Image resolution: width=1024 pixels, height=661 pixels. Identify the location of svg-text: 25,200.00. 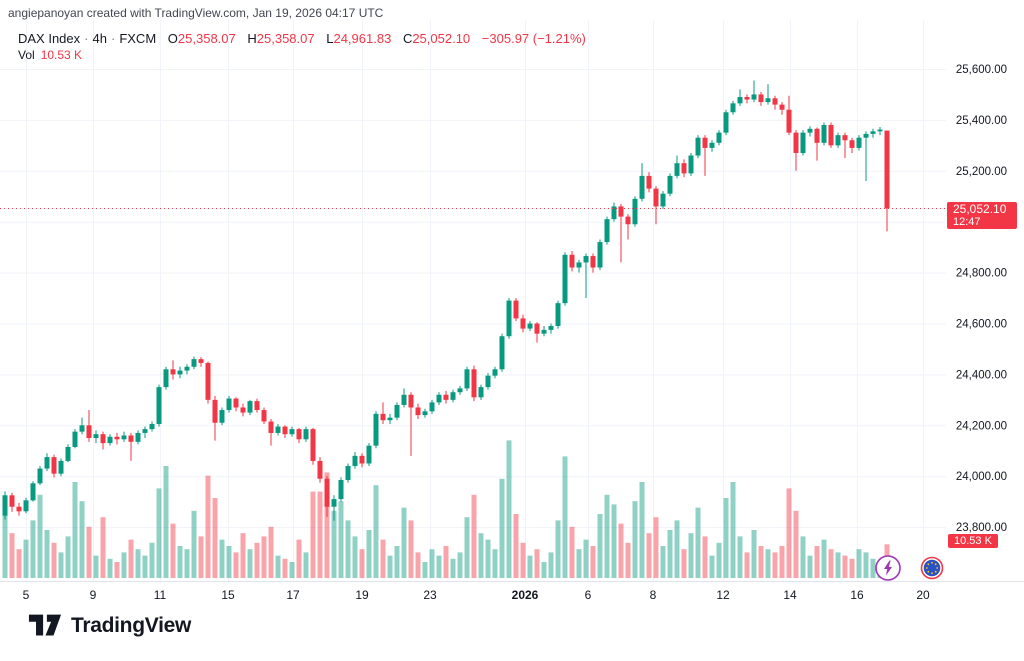
(981, 172).